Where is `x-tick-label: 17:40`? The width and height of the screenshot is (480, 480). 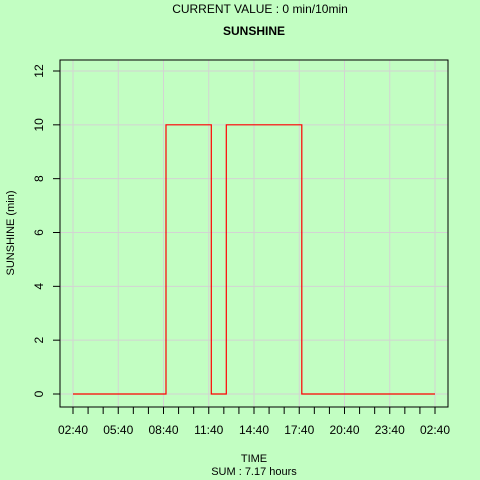
x-tick-label: 17:40 is located at coordinates (299, 430).